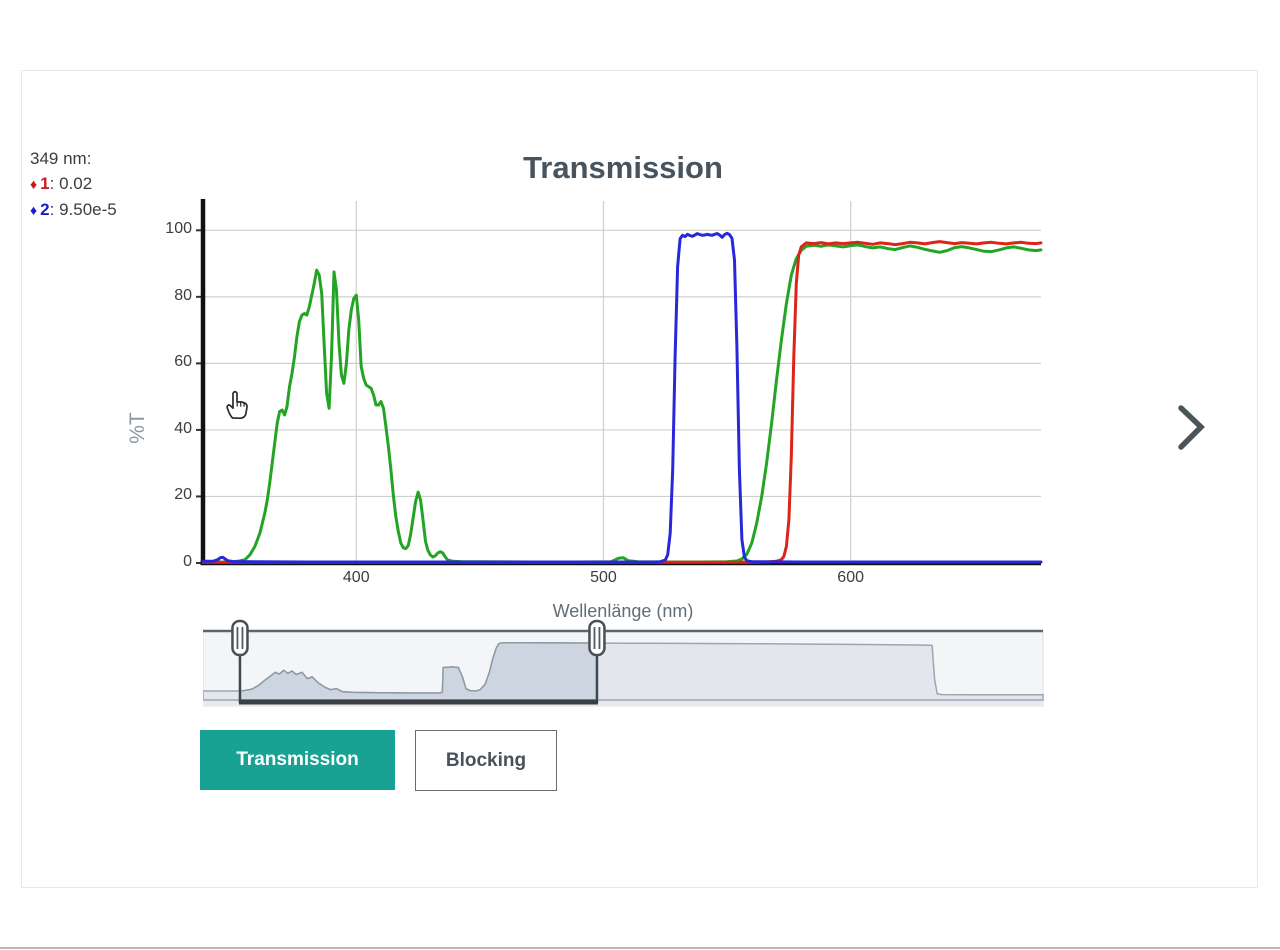  I want to click on transmission-button: Transmission, so click(297, 760).